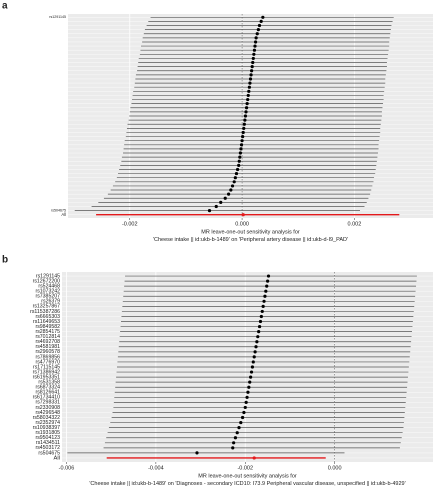 The width and height of the screenshot is (438, 500). I want to click on y-tick-label: rs17115145, so click(46, 367).